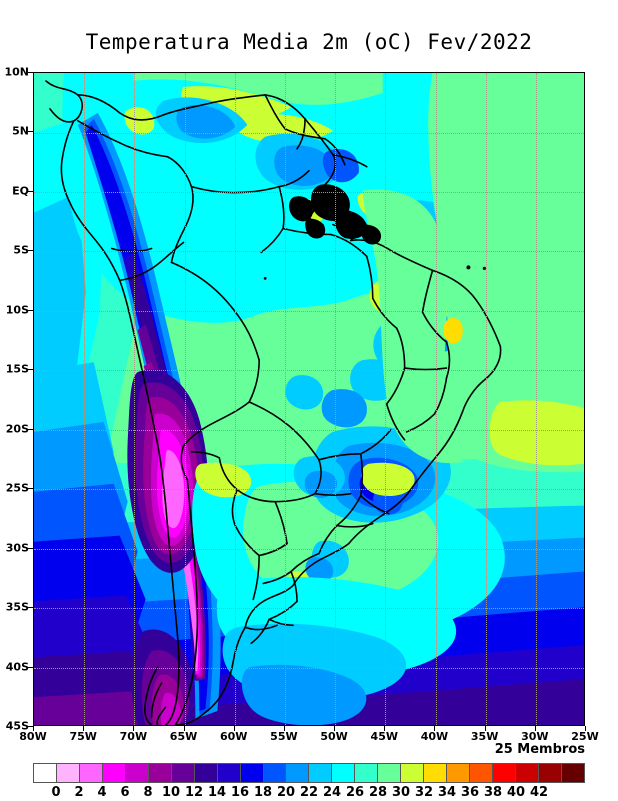 The width and height of the screenshot is (618, 801). Describe the element at coordinates (434, 736) in the screenshot. I see `x-axis-tick-label: 40W` at that location.